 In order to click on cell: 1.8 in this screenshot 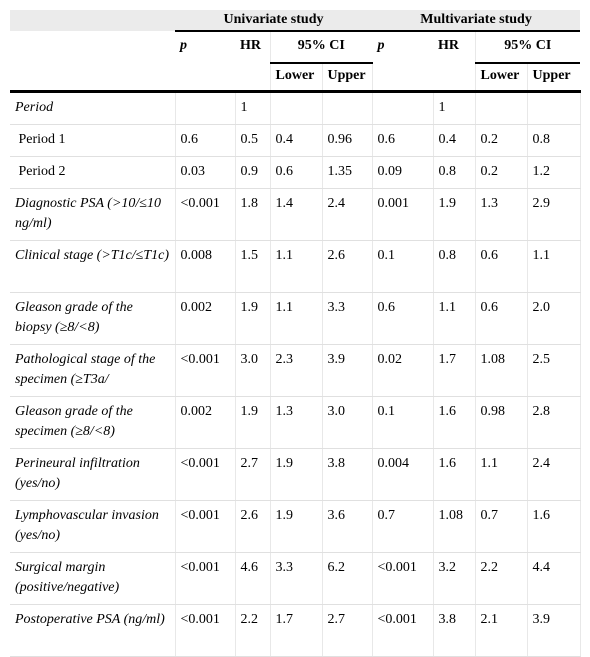, I will do `click(253, 214)`.